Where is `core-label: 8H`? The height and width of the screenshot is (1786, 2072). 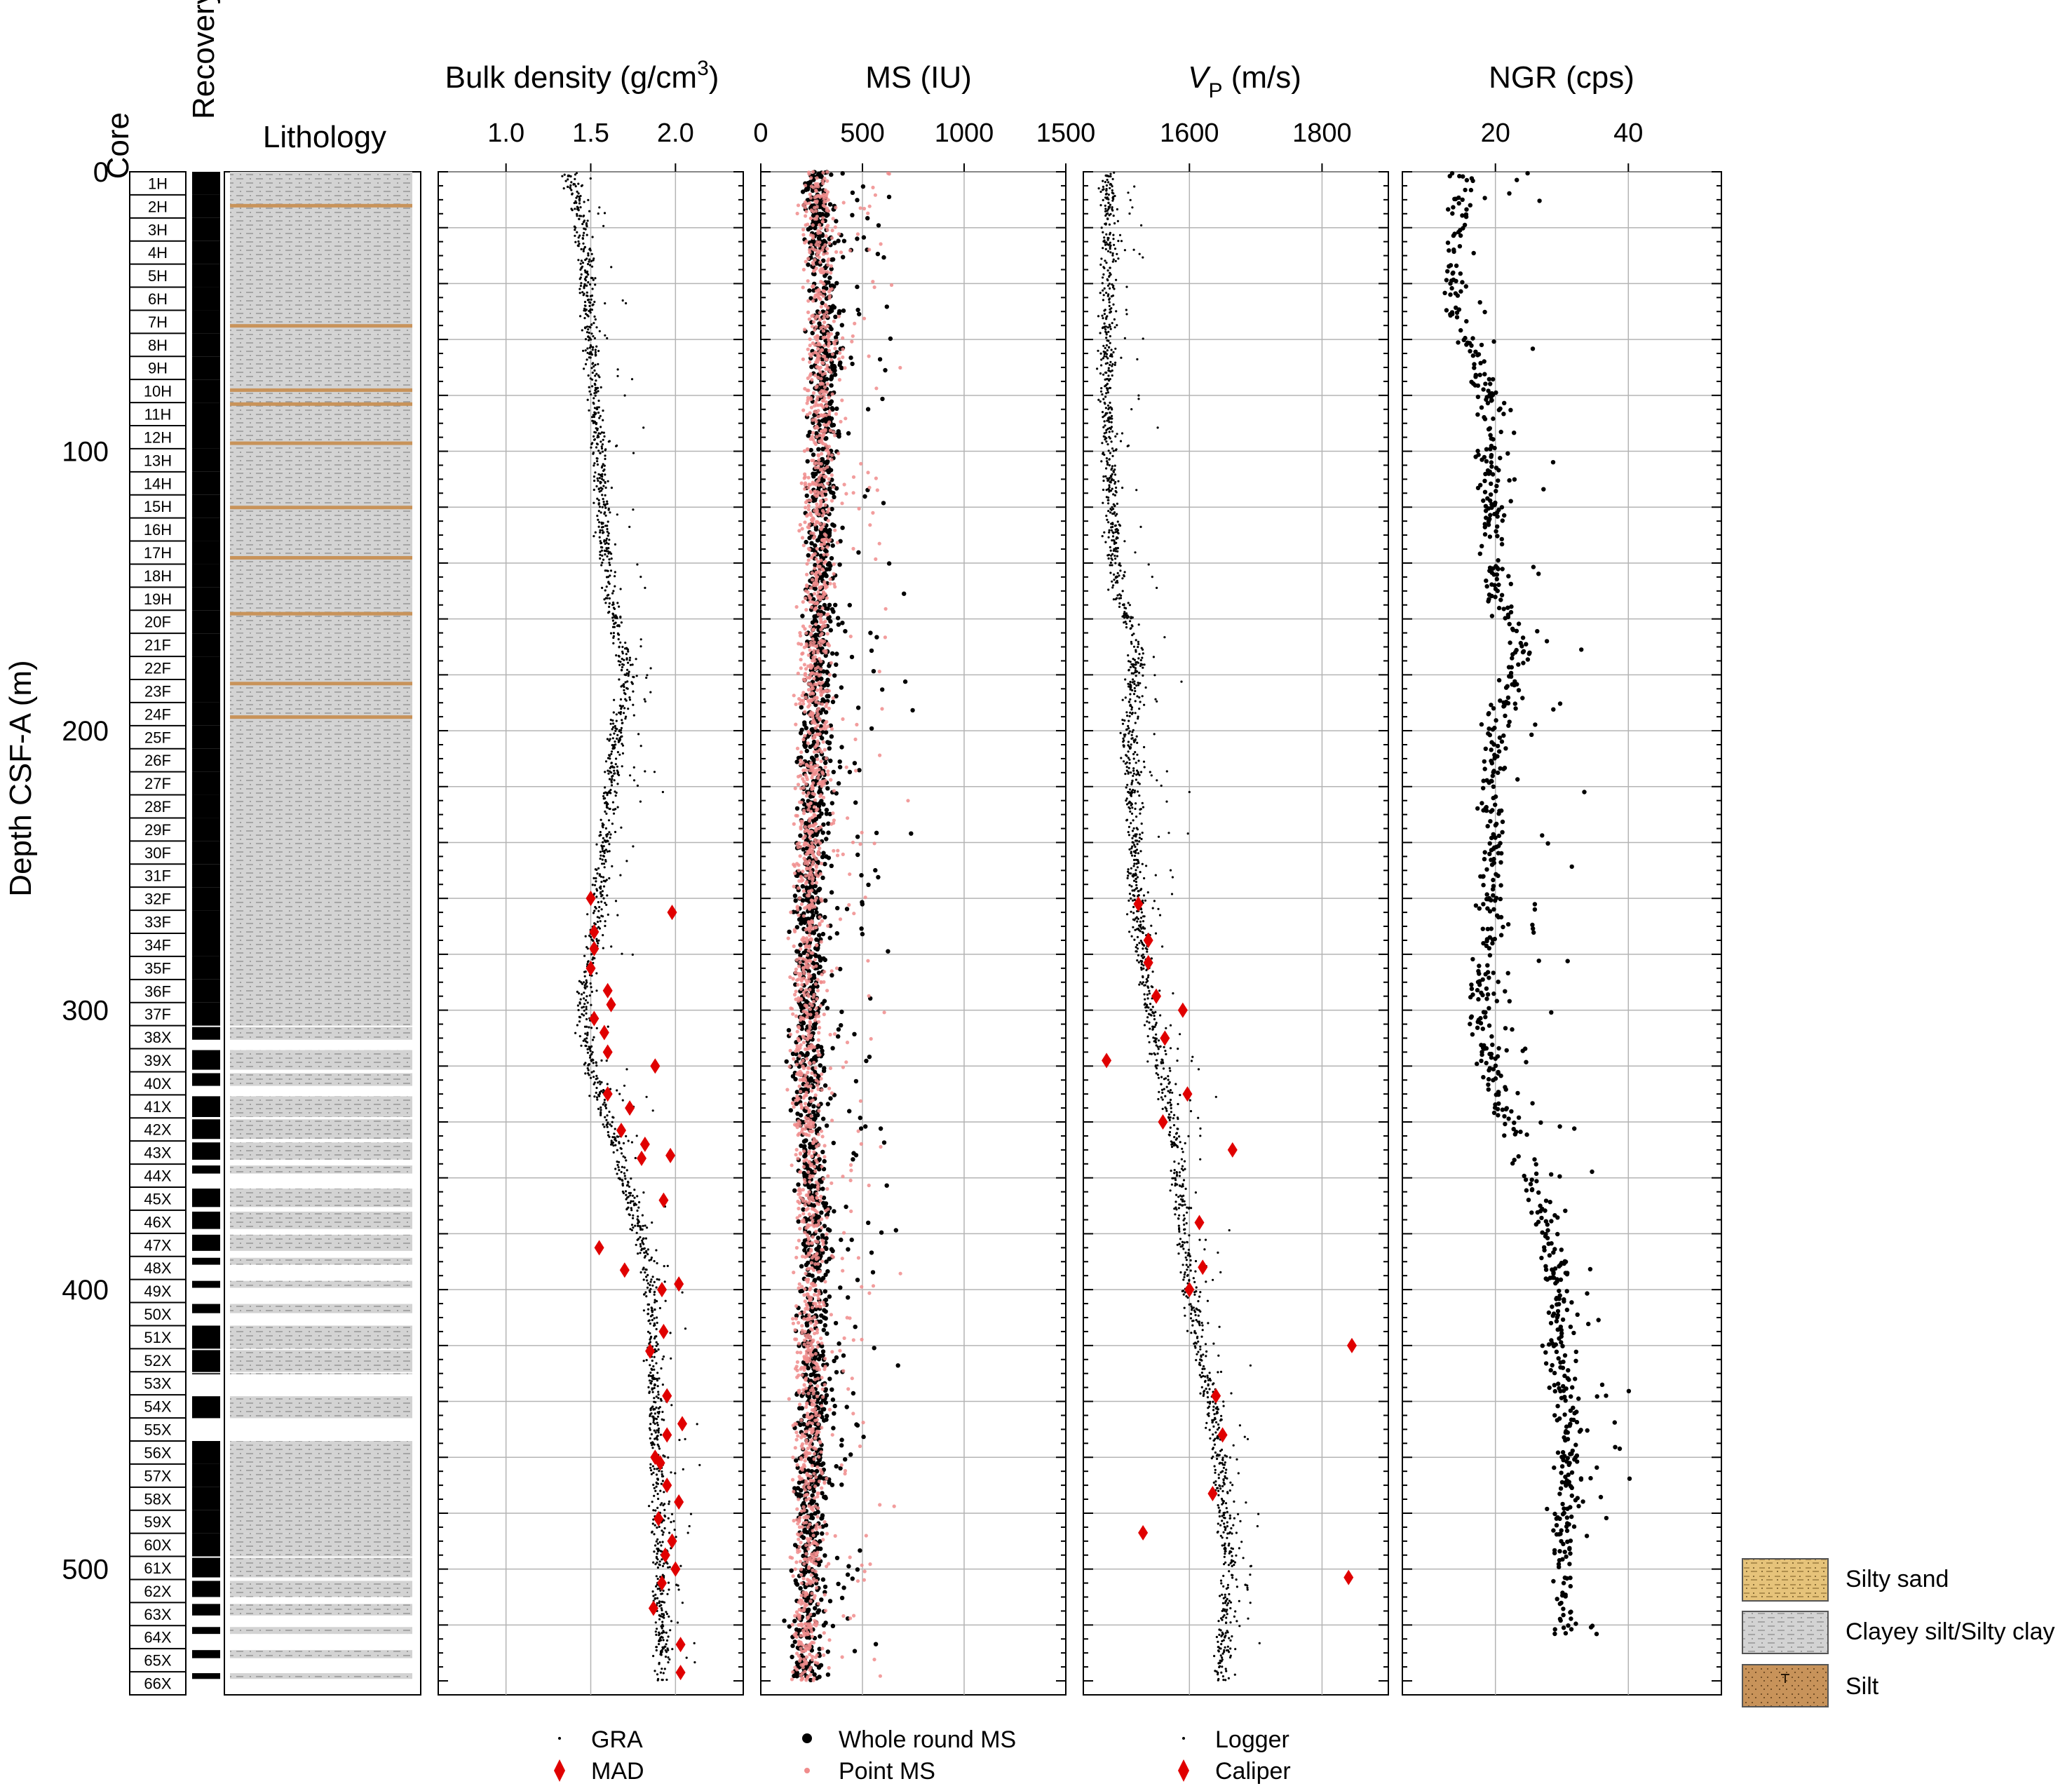
core-label: 8H is located at coordinates (158, 345).